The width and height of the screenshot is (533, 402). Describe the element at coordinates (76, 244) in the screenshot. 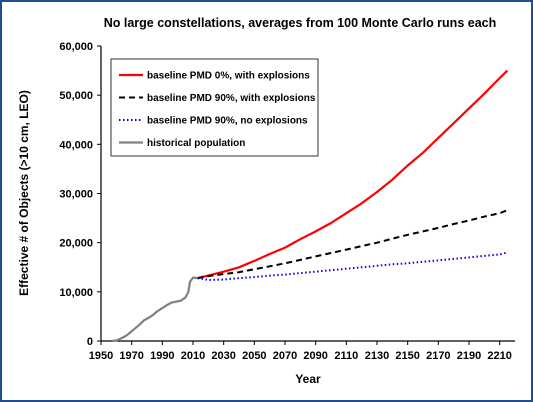

I see `y-tick-label: 20,000` at that location.